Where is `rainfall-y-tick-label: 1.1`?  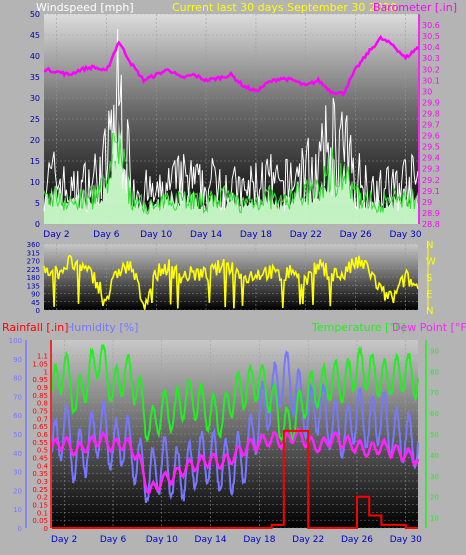
rainfall-y-tick-label: 1.1 is located at coordinates (42, 357).